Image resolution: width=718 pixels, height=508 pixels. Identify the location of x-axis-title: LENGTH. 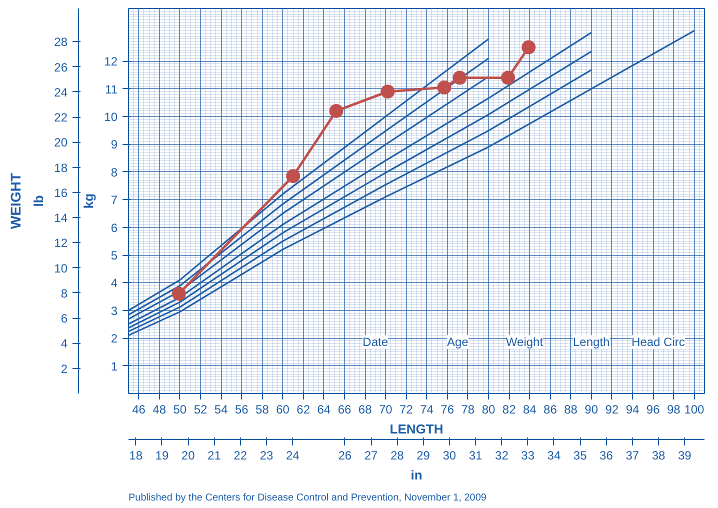
(417, 429).